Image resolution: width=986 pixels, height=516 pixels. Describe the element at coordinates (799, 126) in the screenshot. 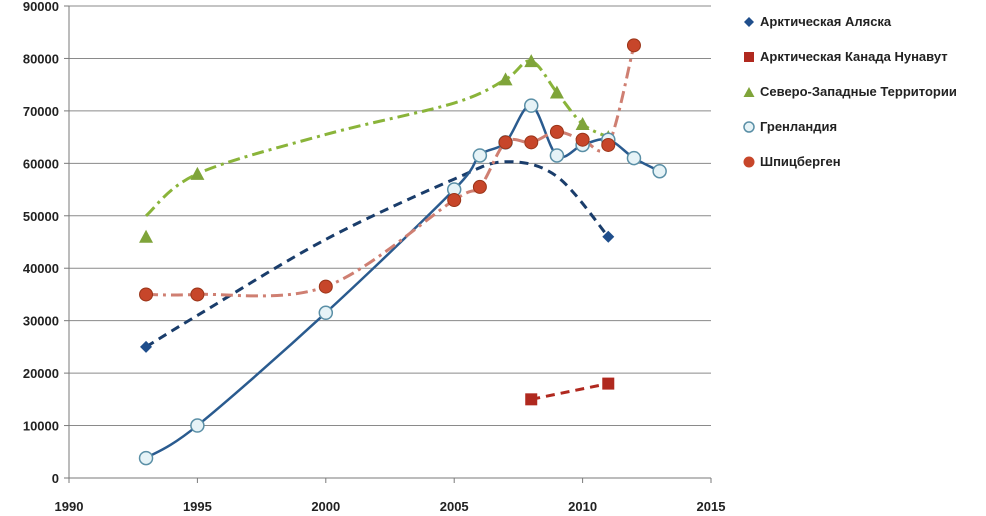

I see `legend-label: Гренландия` at that location.